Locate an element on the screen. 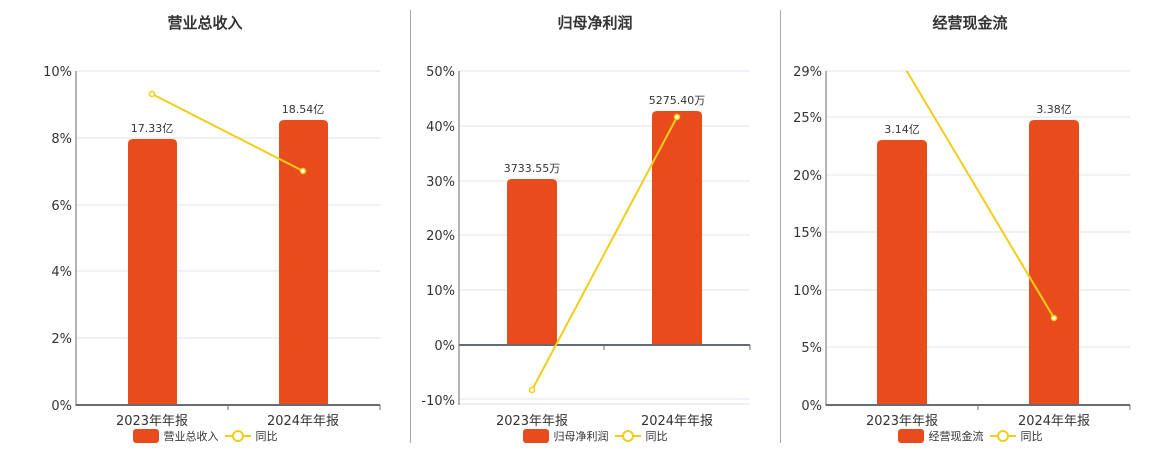 This screenshot has width=1160, height=450. bar-data-labels: 3.14亿 3.38亿 is located at coordinates (978, 119).